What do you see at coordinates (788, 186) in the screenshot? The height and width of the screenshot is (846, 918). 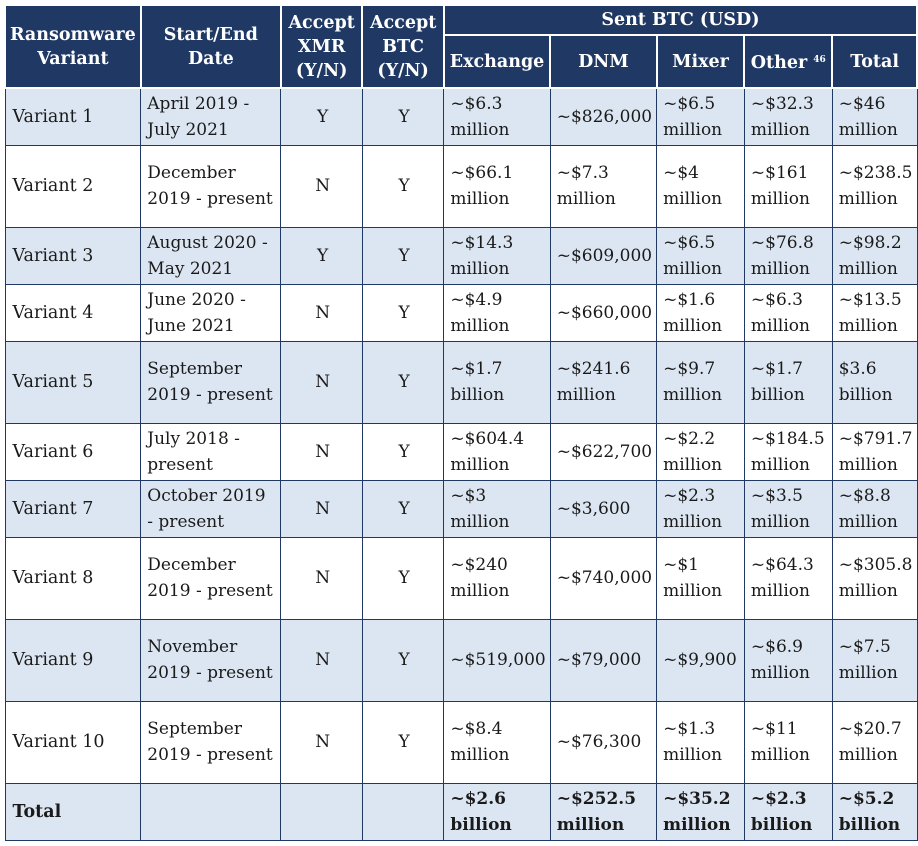 I see `other-cell: ~$161 million` at bounding box center [788, 186].